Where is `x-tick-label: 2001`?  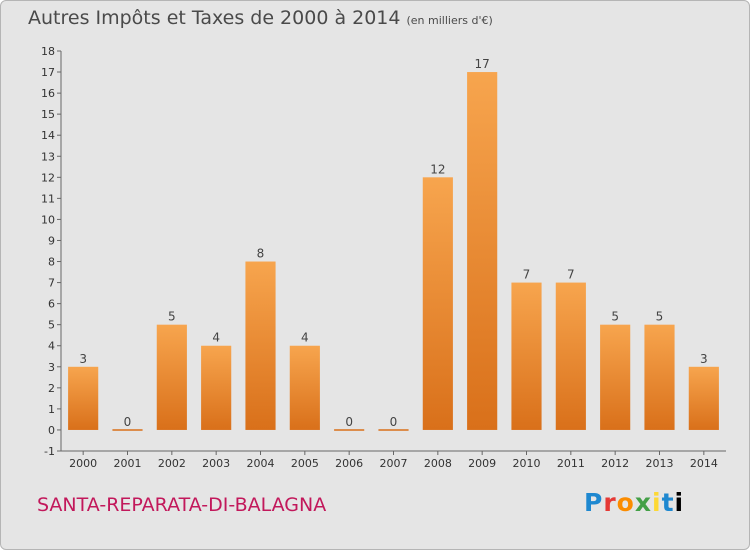 x-tick-label: 2001 is located at coordinates (128, 463).